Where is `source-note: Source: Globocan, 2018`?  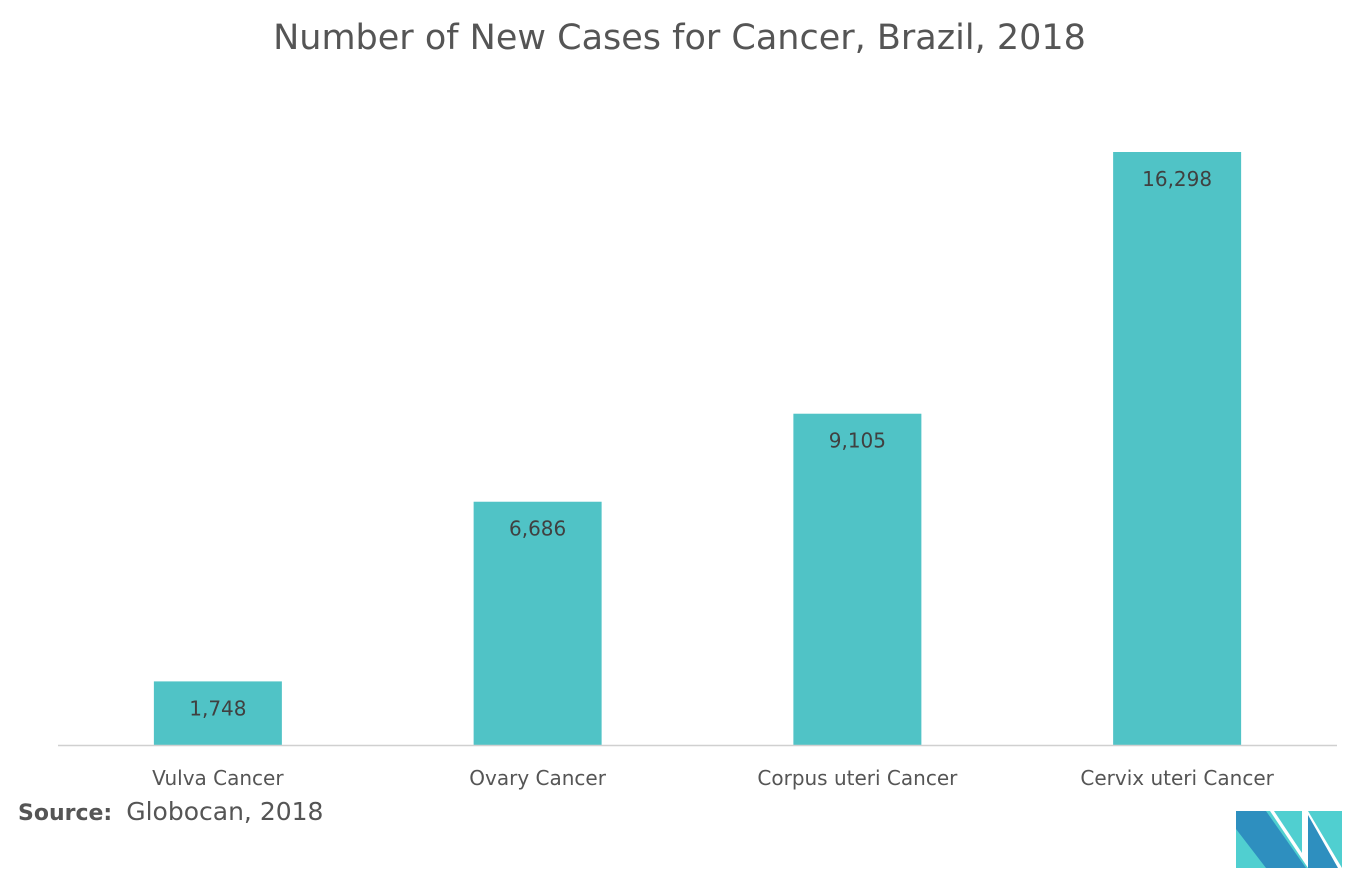 source-note: Source: Globocan, 2018 is located at coordinates (170, 811).